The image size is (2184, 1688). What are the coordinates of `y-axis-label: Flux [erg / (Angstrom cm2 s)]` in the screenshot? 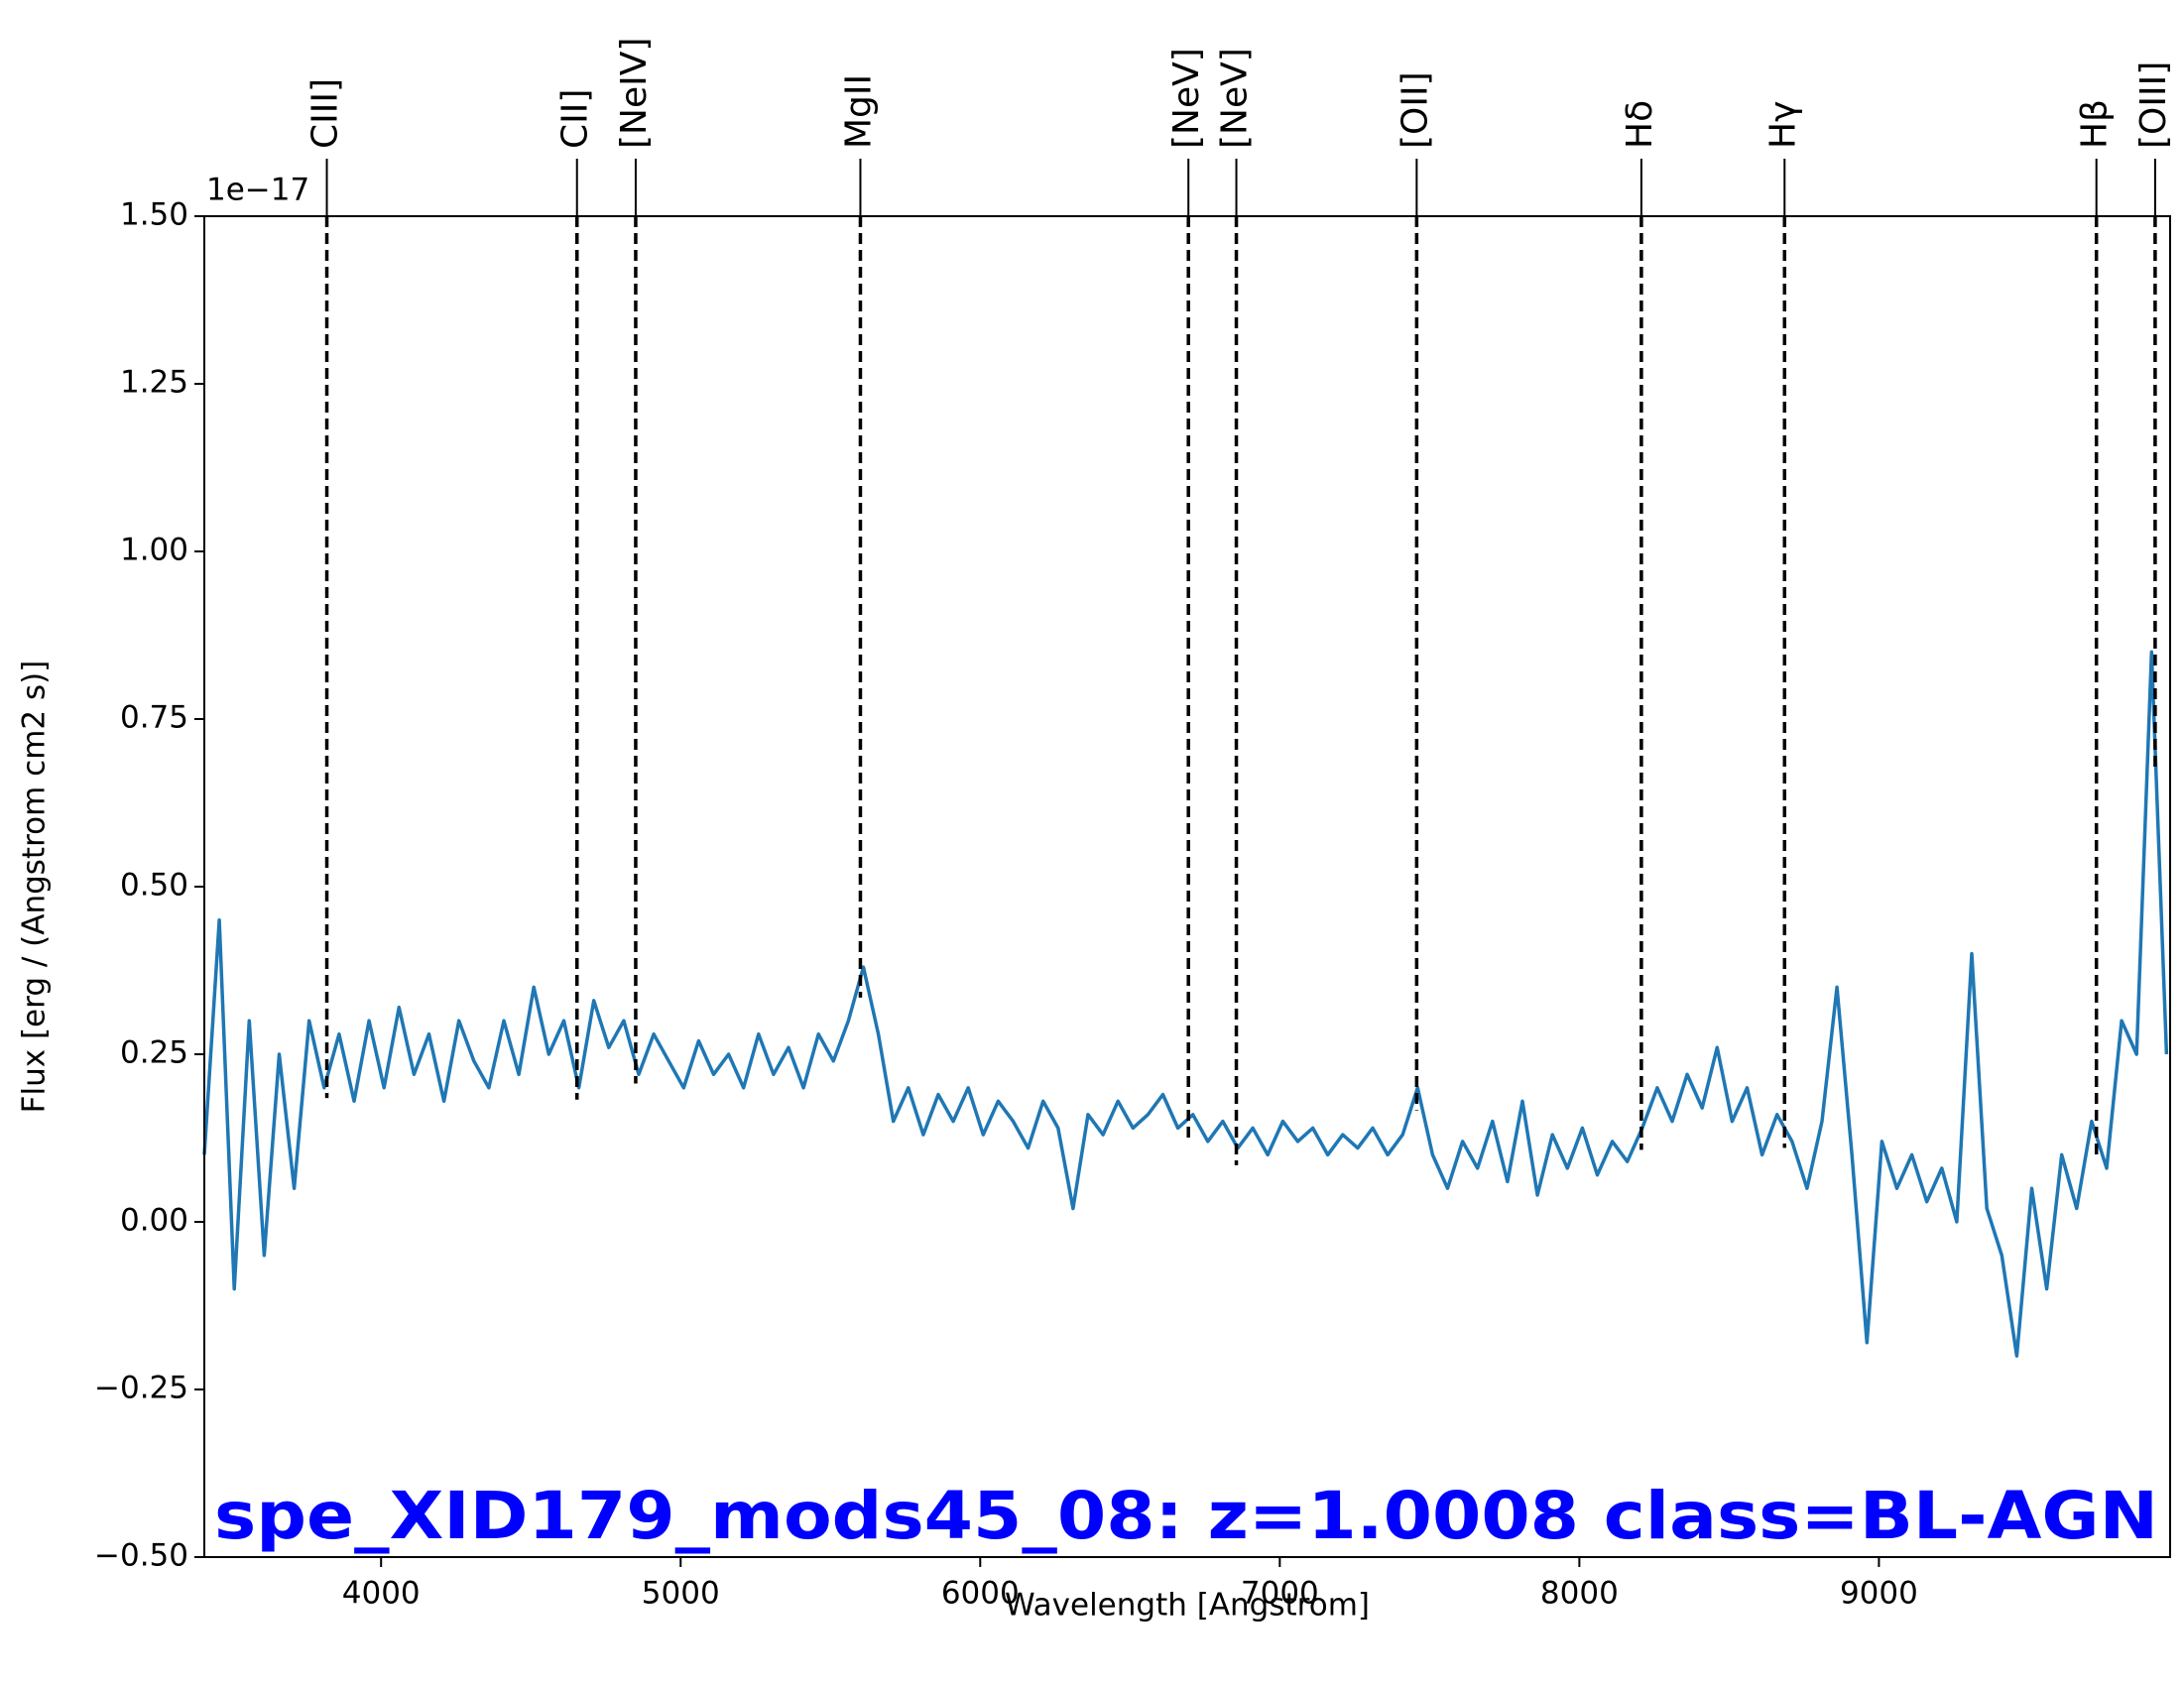 It's located at (35, 887).